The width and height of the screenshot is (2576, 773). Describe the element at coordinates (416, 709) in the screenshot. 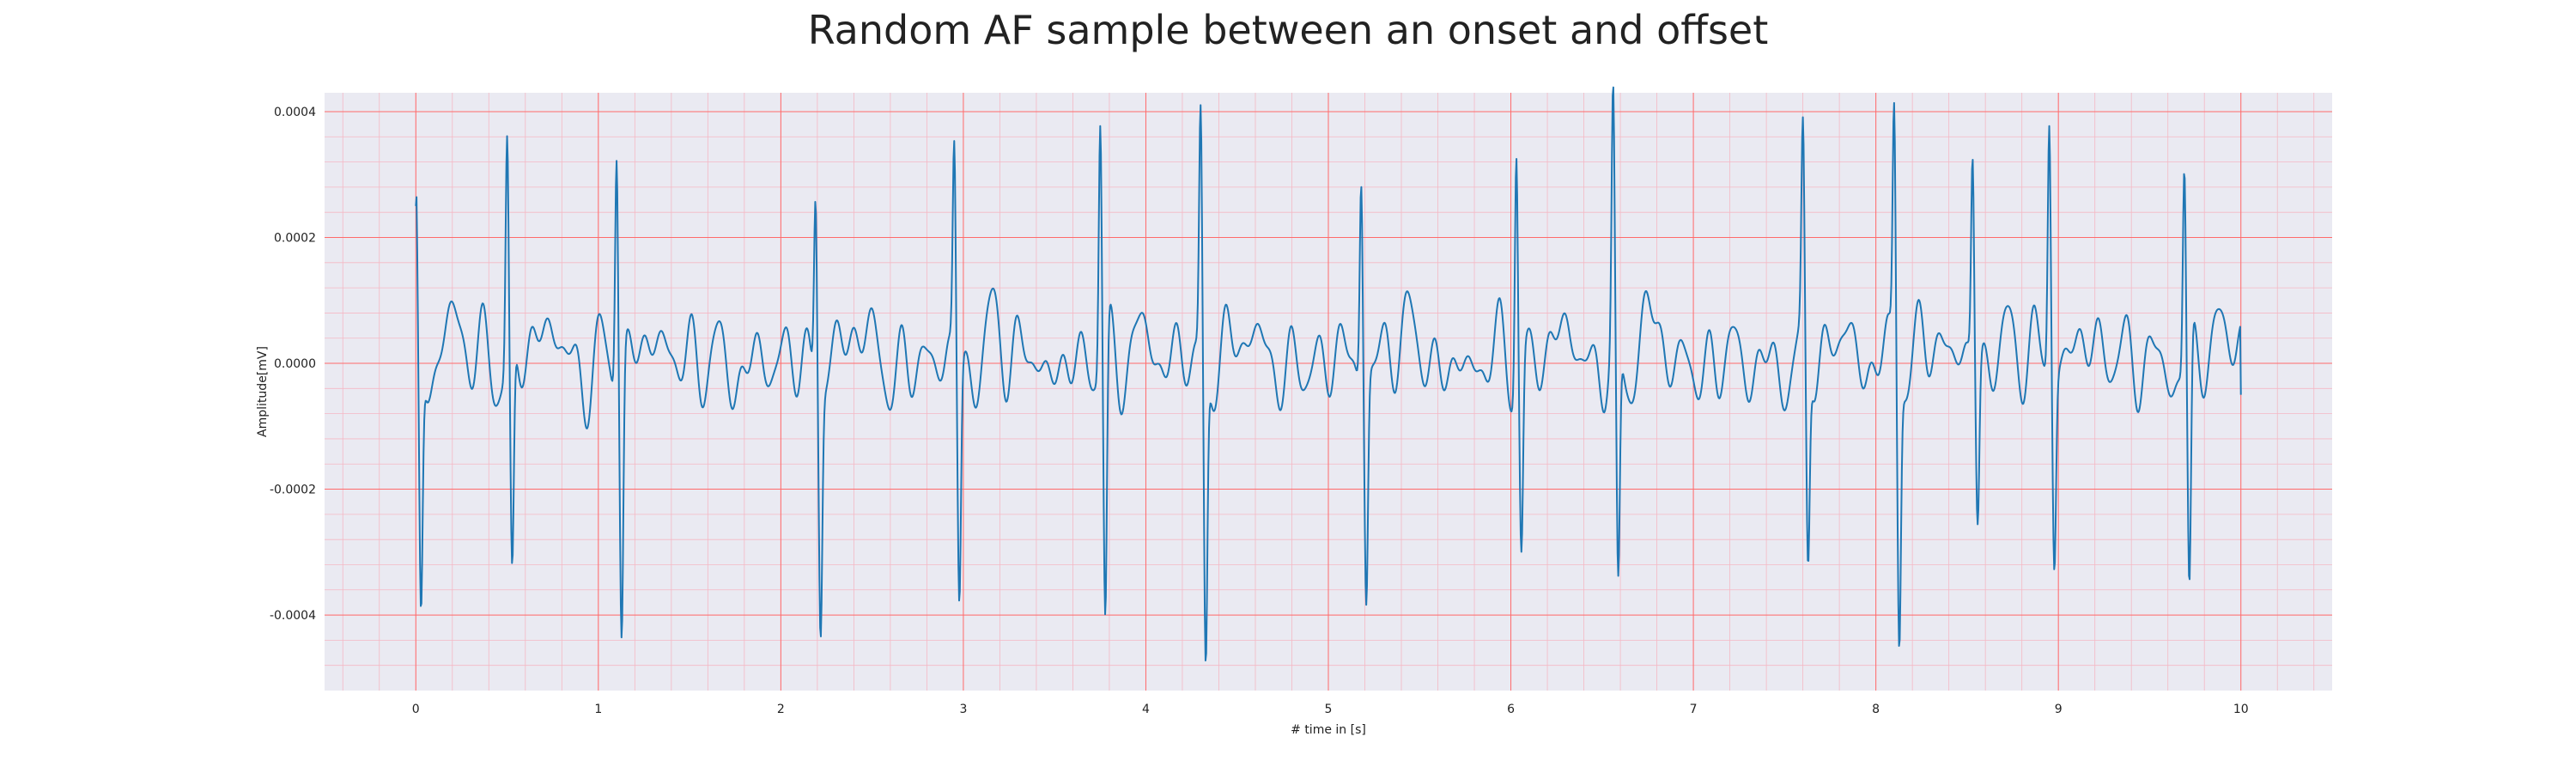

I see `x-tick-label: 0` at that location.